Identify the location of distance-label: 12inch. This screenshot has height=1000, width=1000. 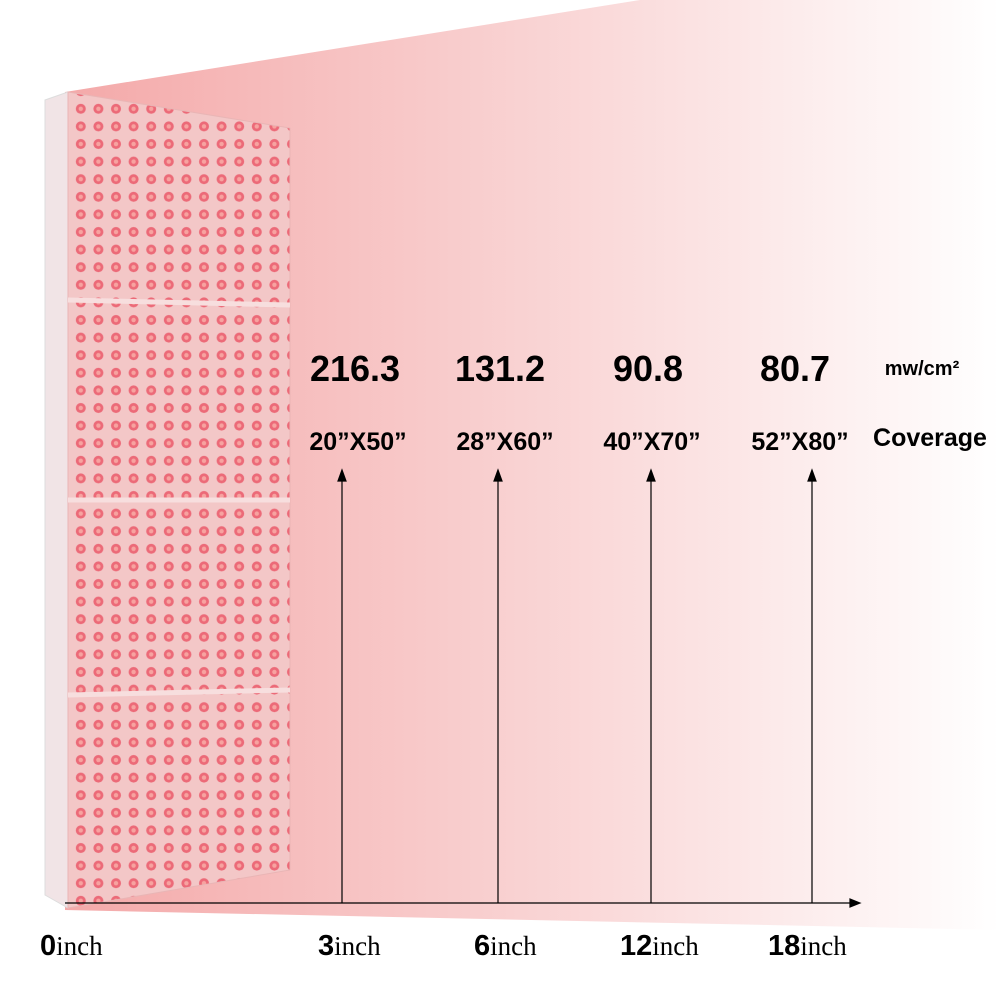
(659, 946).